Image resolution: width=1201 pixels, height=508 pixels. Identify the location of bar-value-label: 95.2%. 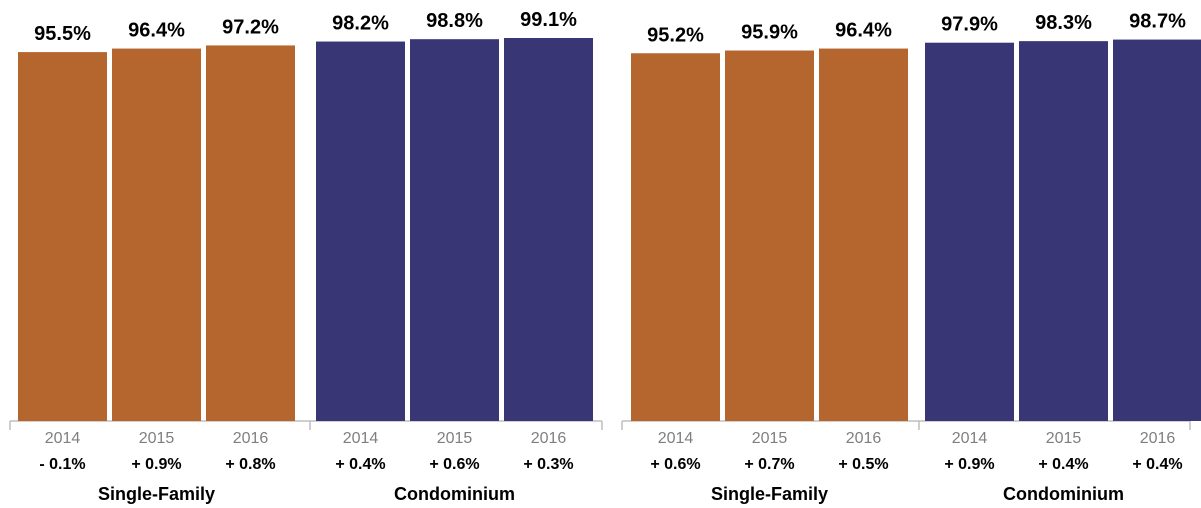
(675, 35).